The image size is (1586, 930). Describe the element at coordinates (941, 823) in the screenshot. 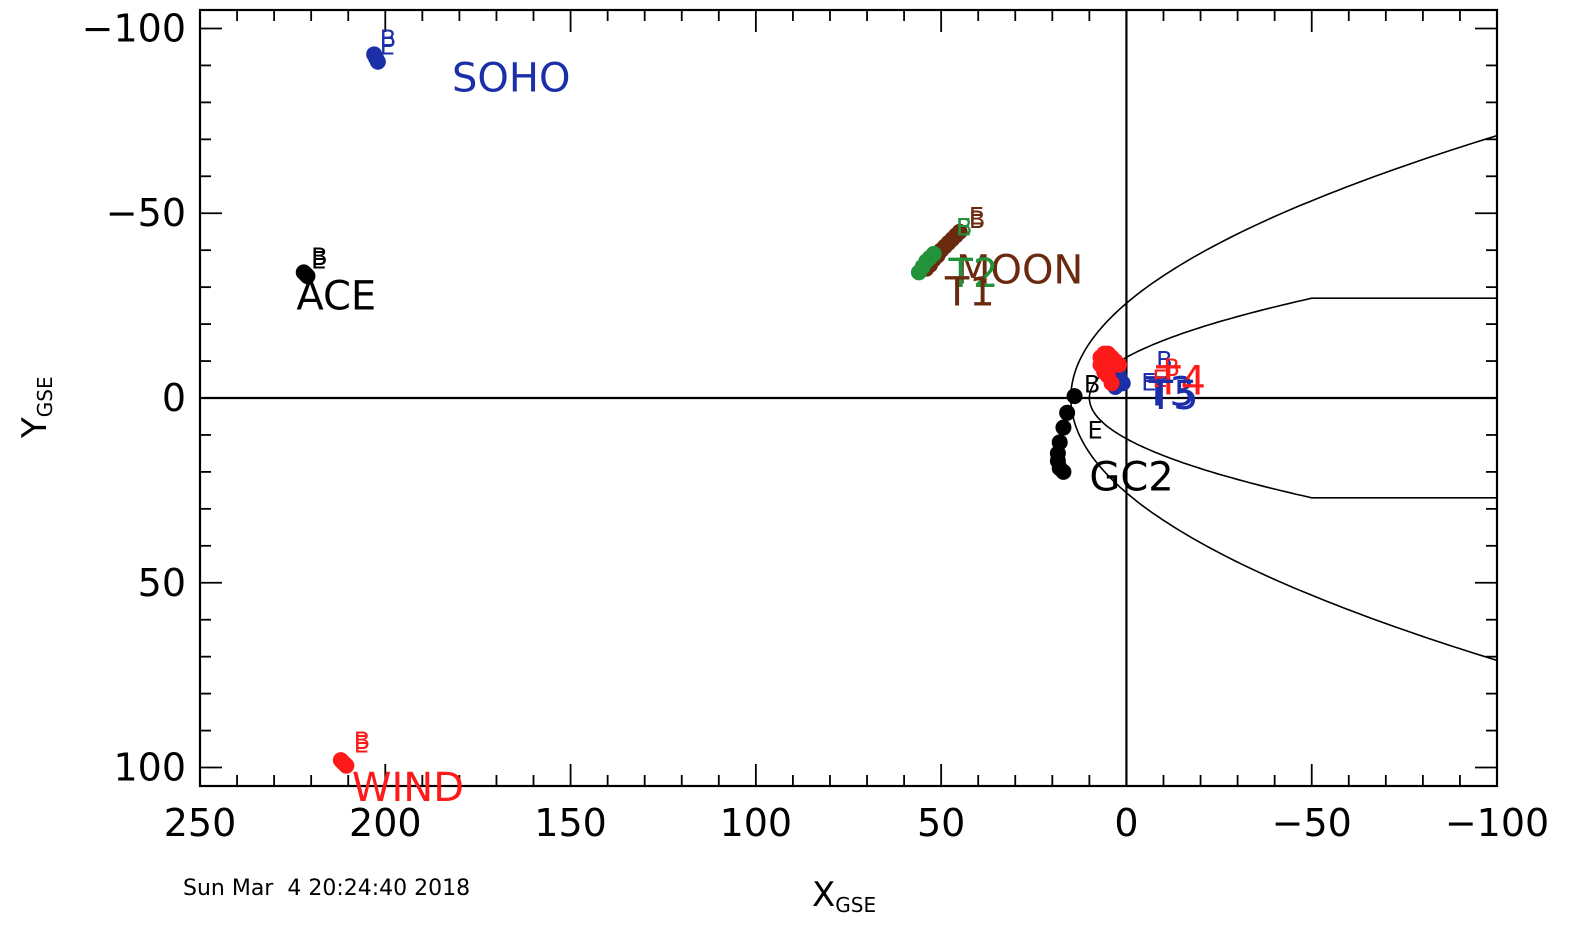

I see `x-tick-label: 50` at that location.